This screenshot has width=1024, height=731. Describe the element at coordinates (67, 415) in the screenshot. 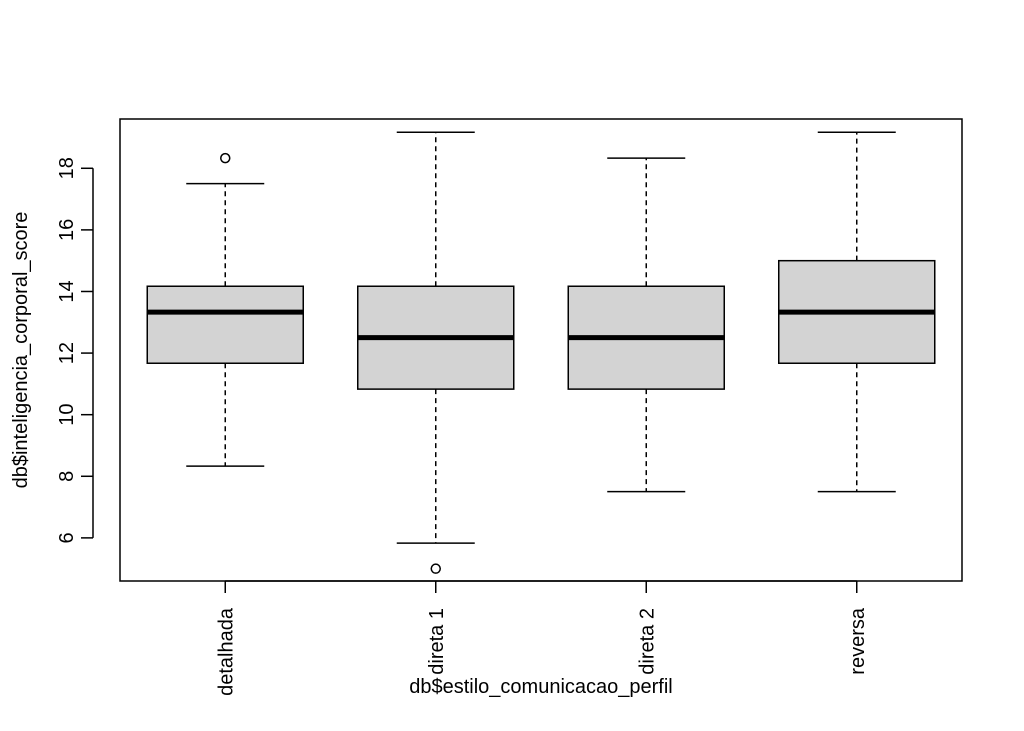

I see `y-tick-label: 10` at that location.